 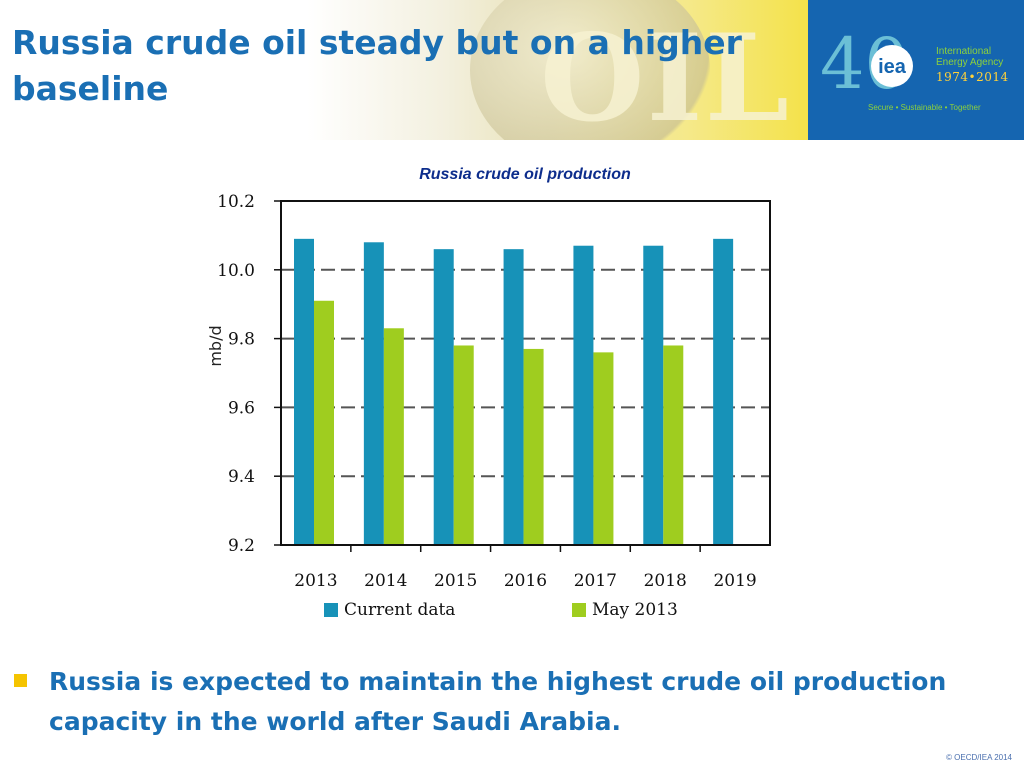 I want to click on y-tick-label: 9.2, so click(x=241, y=546).